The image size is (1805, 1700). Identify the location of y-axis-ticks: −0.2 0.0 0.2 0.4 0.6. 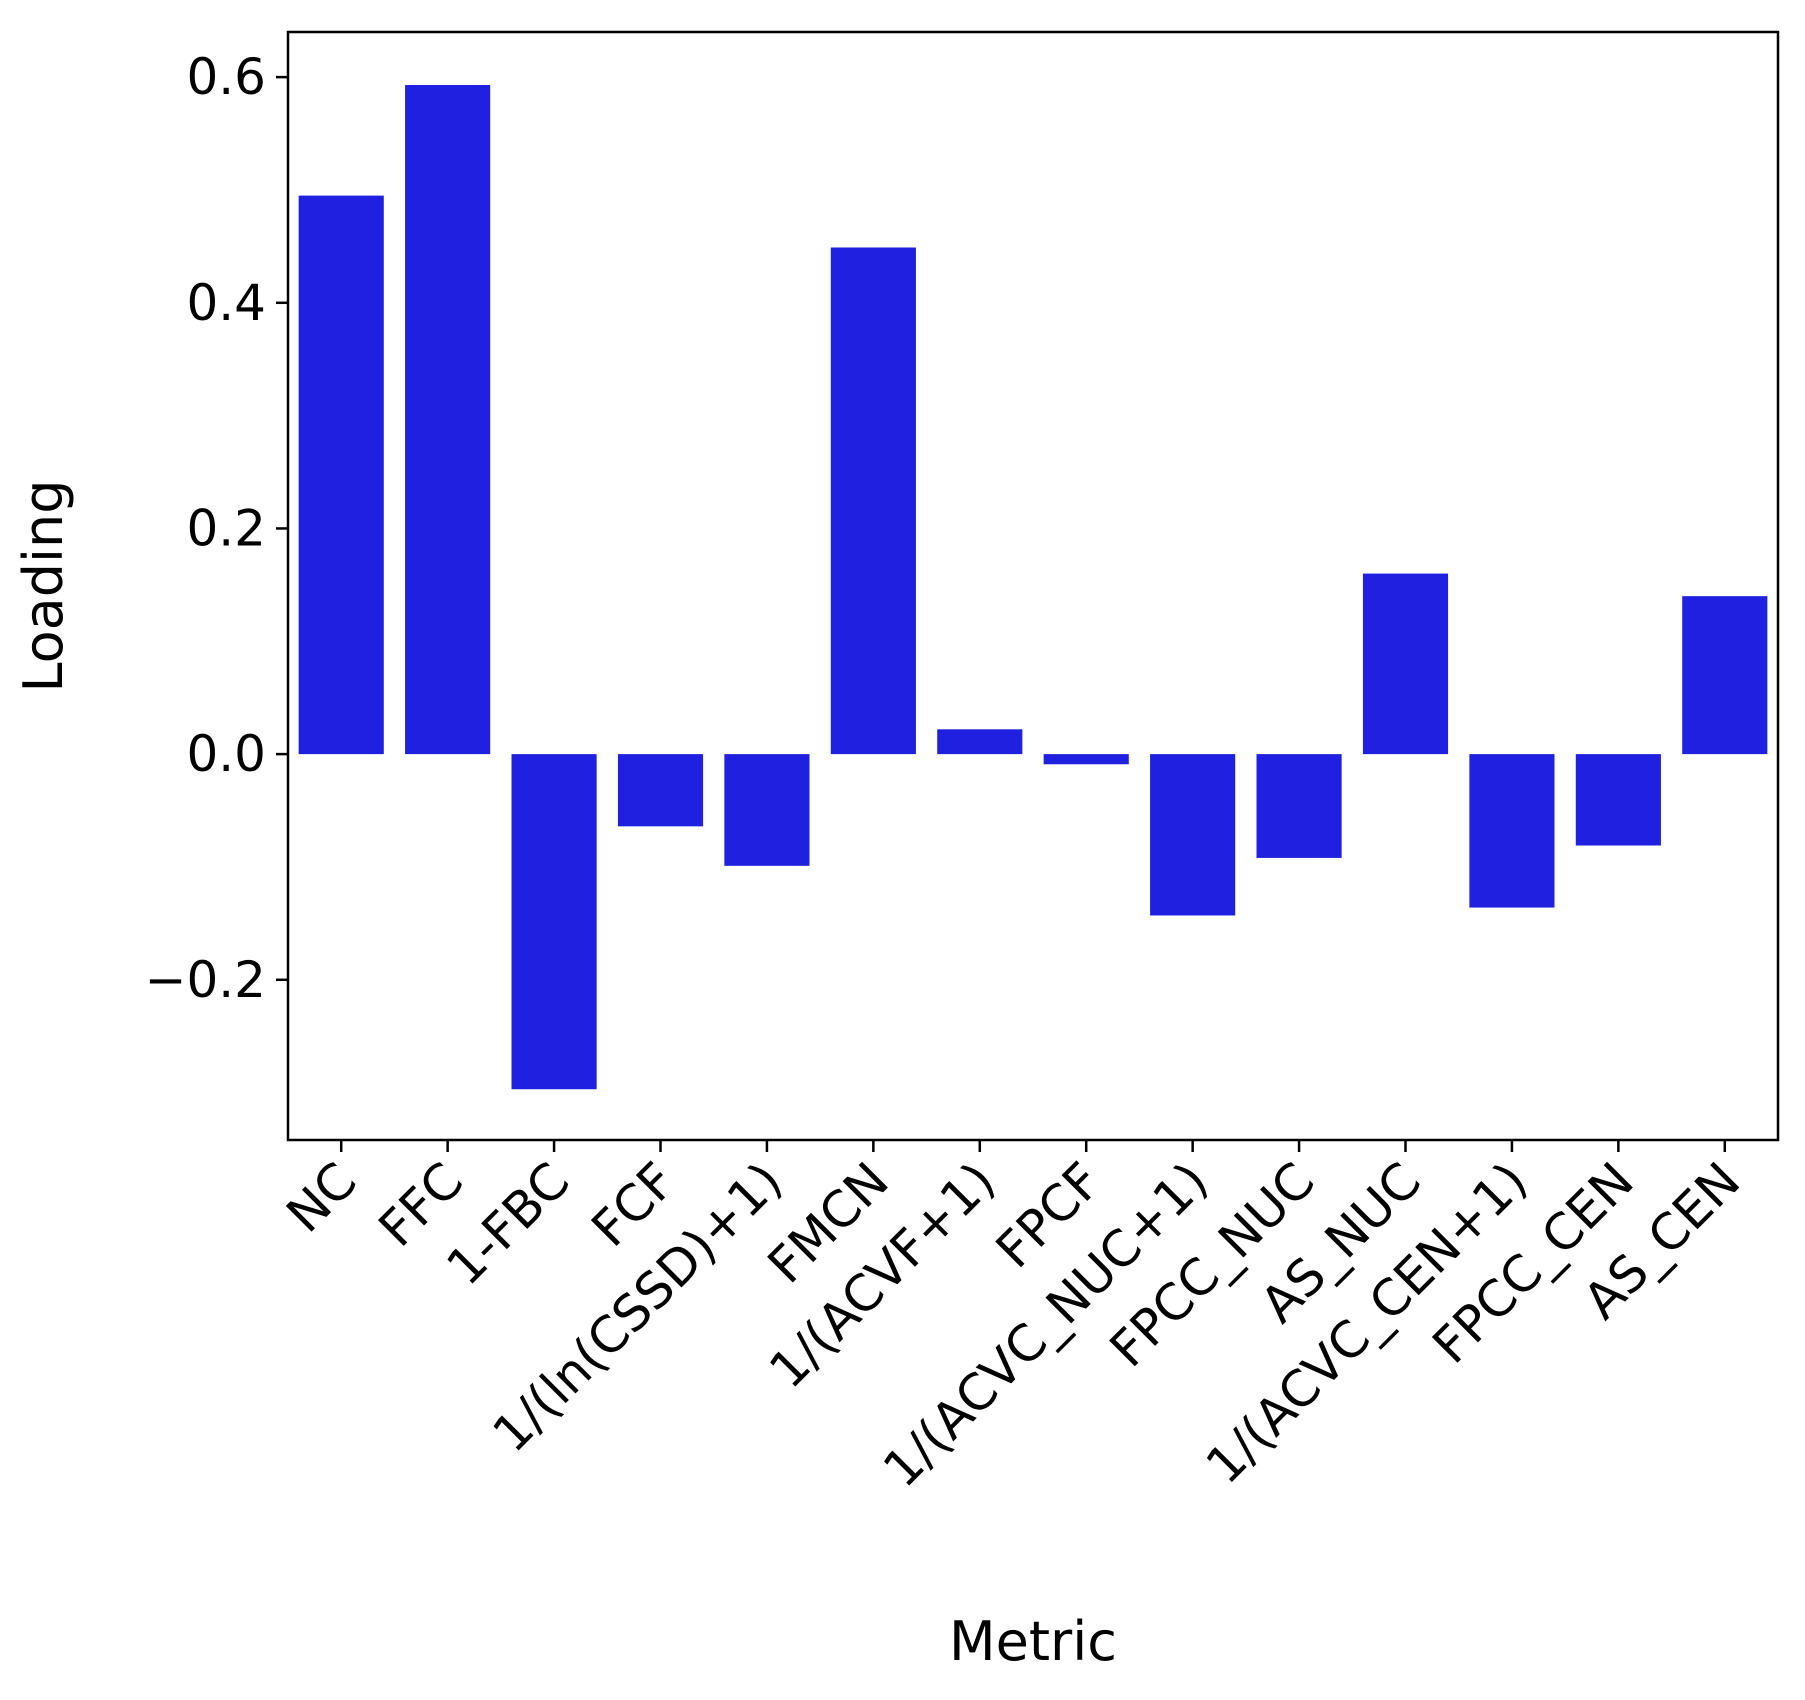
(216, 528).